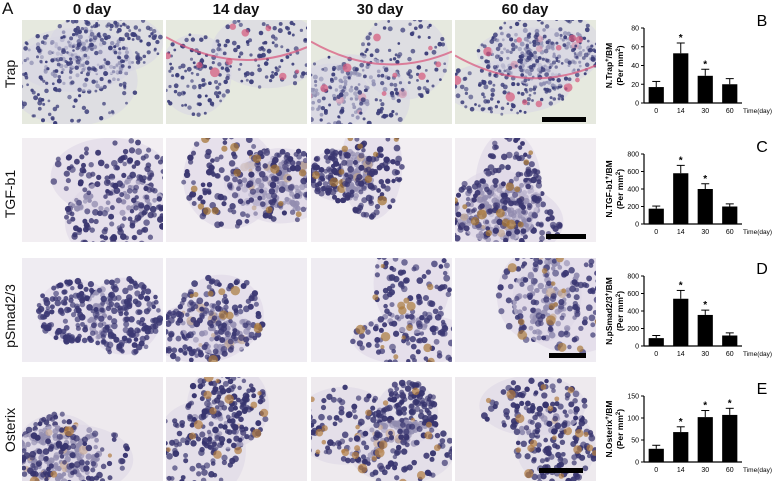 Image resolution: width=772 pixels, height=484 pixels. Describe the element at coordinates (236, 72) in the screenshot. I see `micrograph-trap-14-day` at that location.